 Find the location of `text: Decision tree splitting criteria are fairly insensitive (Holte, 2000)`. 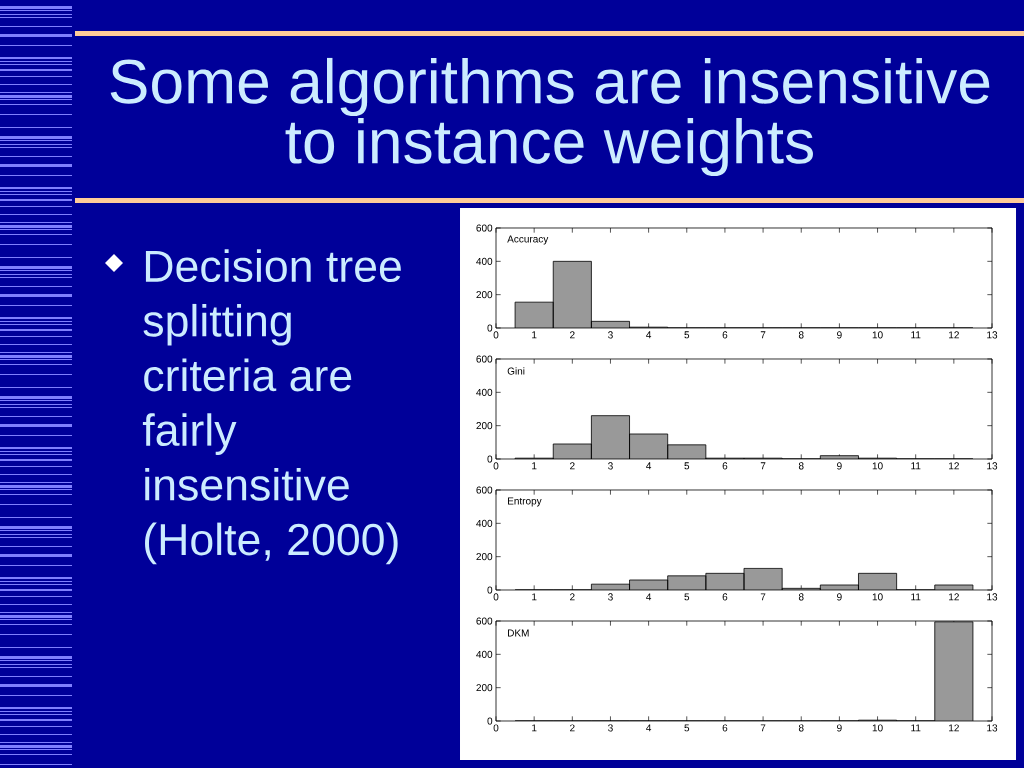

text: Decision tree splitting criteria are fairly insensitive (Holte, 2000) is located at coordinates (271, 407).